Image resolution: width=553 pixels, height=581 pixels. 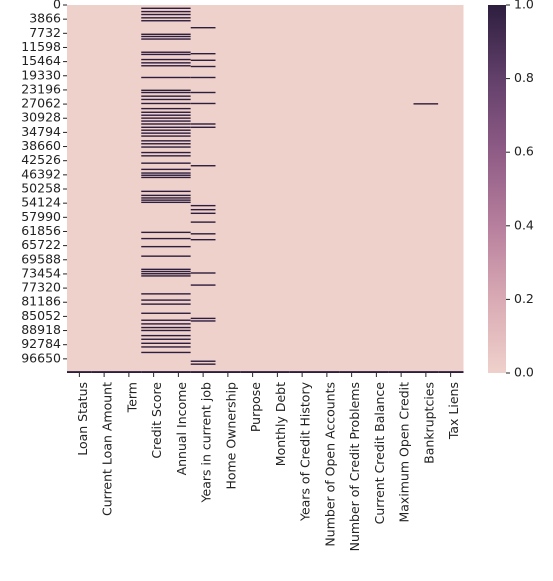 What do you see at coordinates (354, 466) in the screenshot?
I see `x-tick-label: Number of Credit Problems` at bounding box center [354, 466].